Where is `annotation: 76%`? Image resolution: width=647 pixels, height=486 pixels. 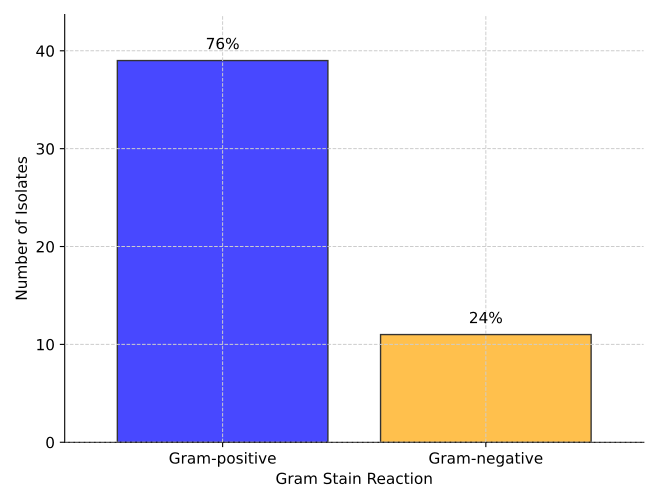
annotation: 76% is located at coordinates (222, 44).